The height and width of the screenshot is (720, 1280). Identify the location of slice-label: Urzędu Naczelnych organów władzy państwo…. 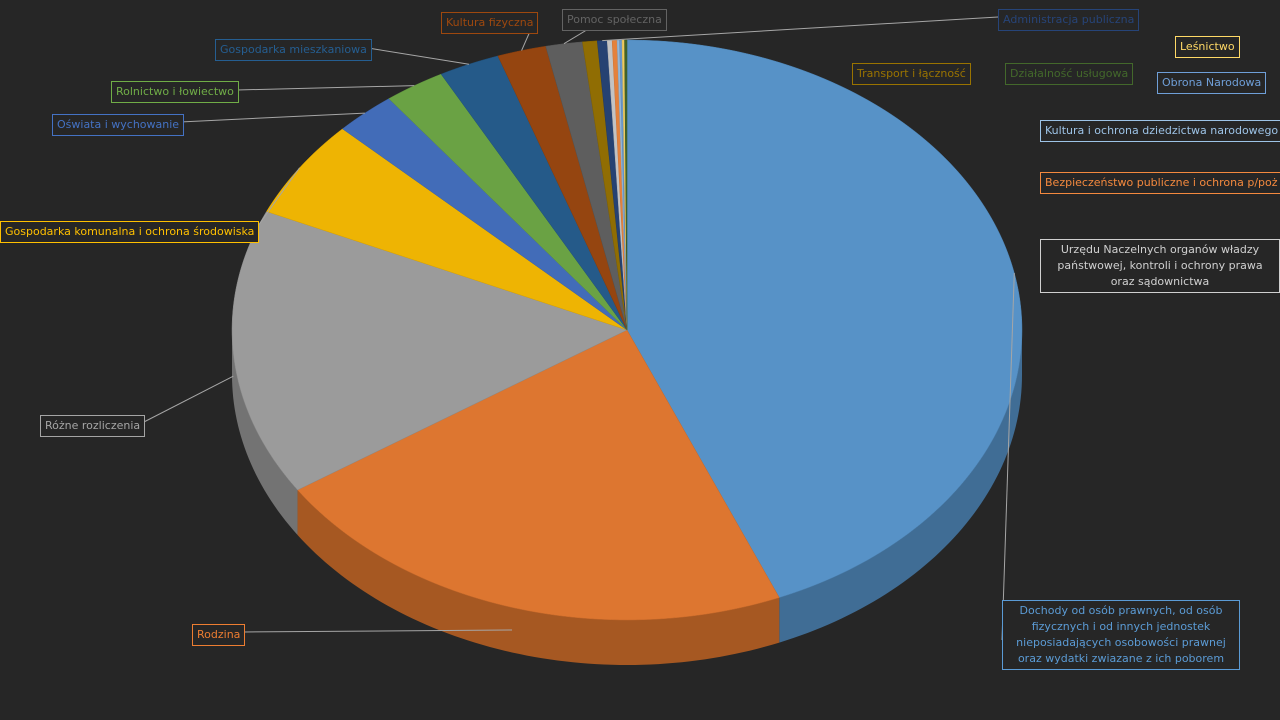
(1160, 266).